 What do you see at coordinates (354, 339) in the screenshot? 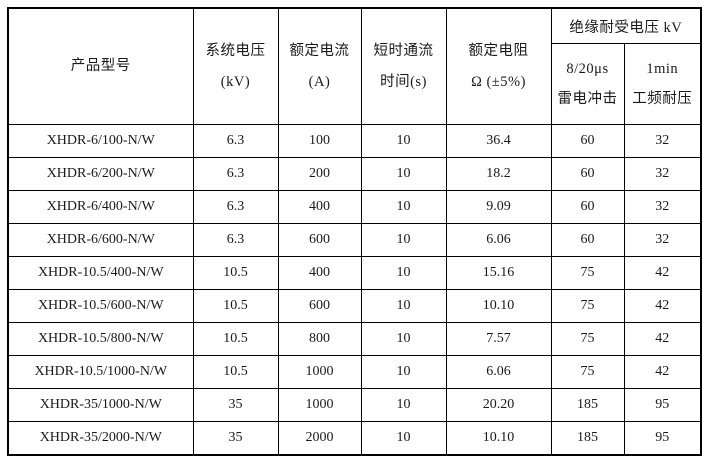
I see `table-row: XHDR-10.5/800-N/W 10.5 800 10 7.57 75 42` at bounding box center [354, 339].